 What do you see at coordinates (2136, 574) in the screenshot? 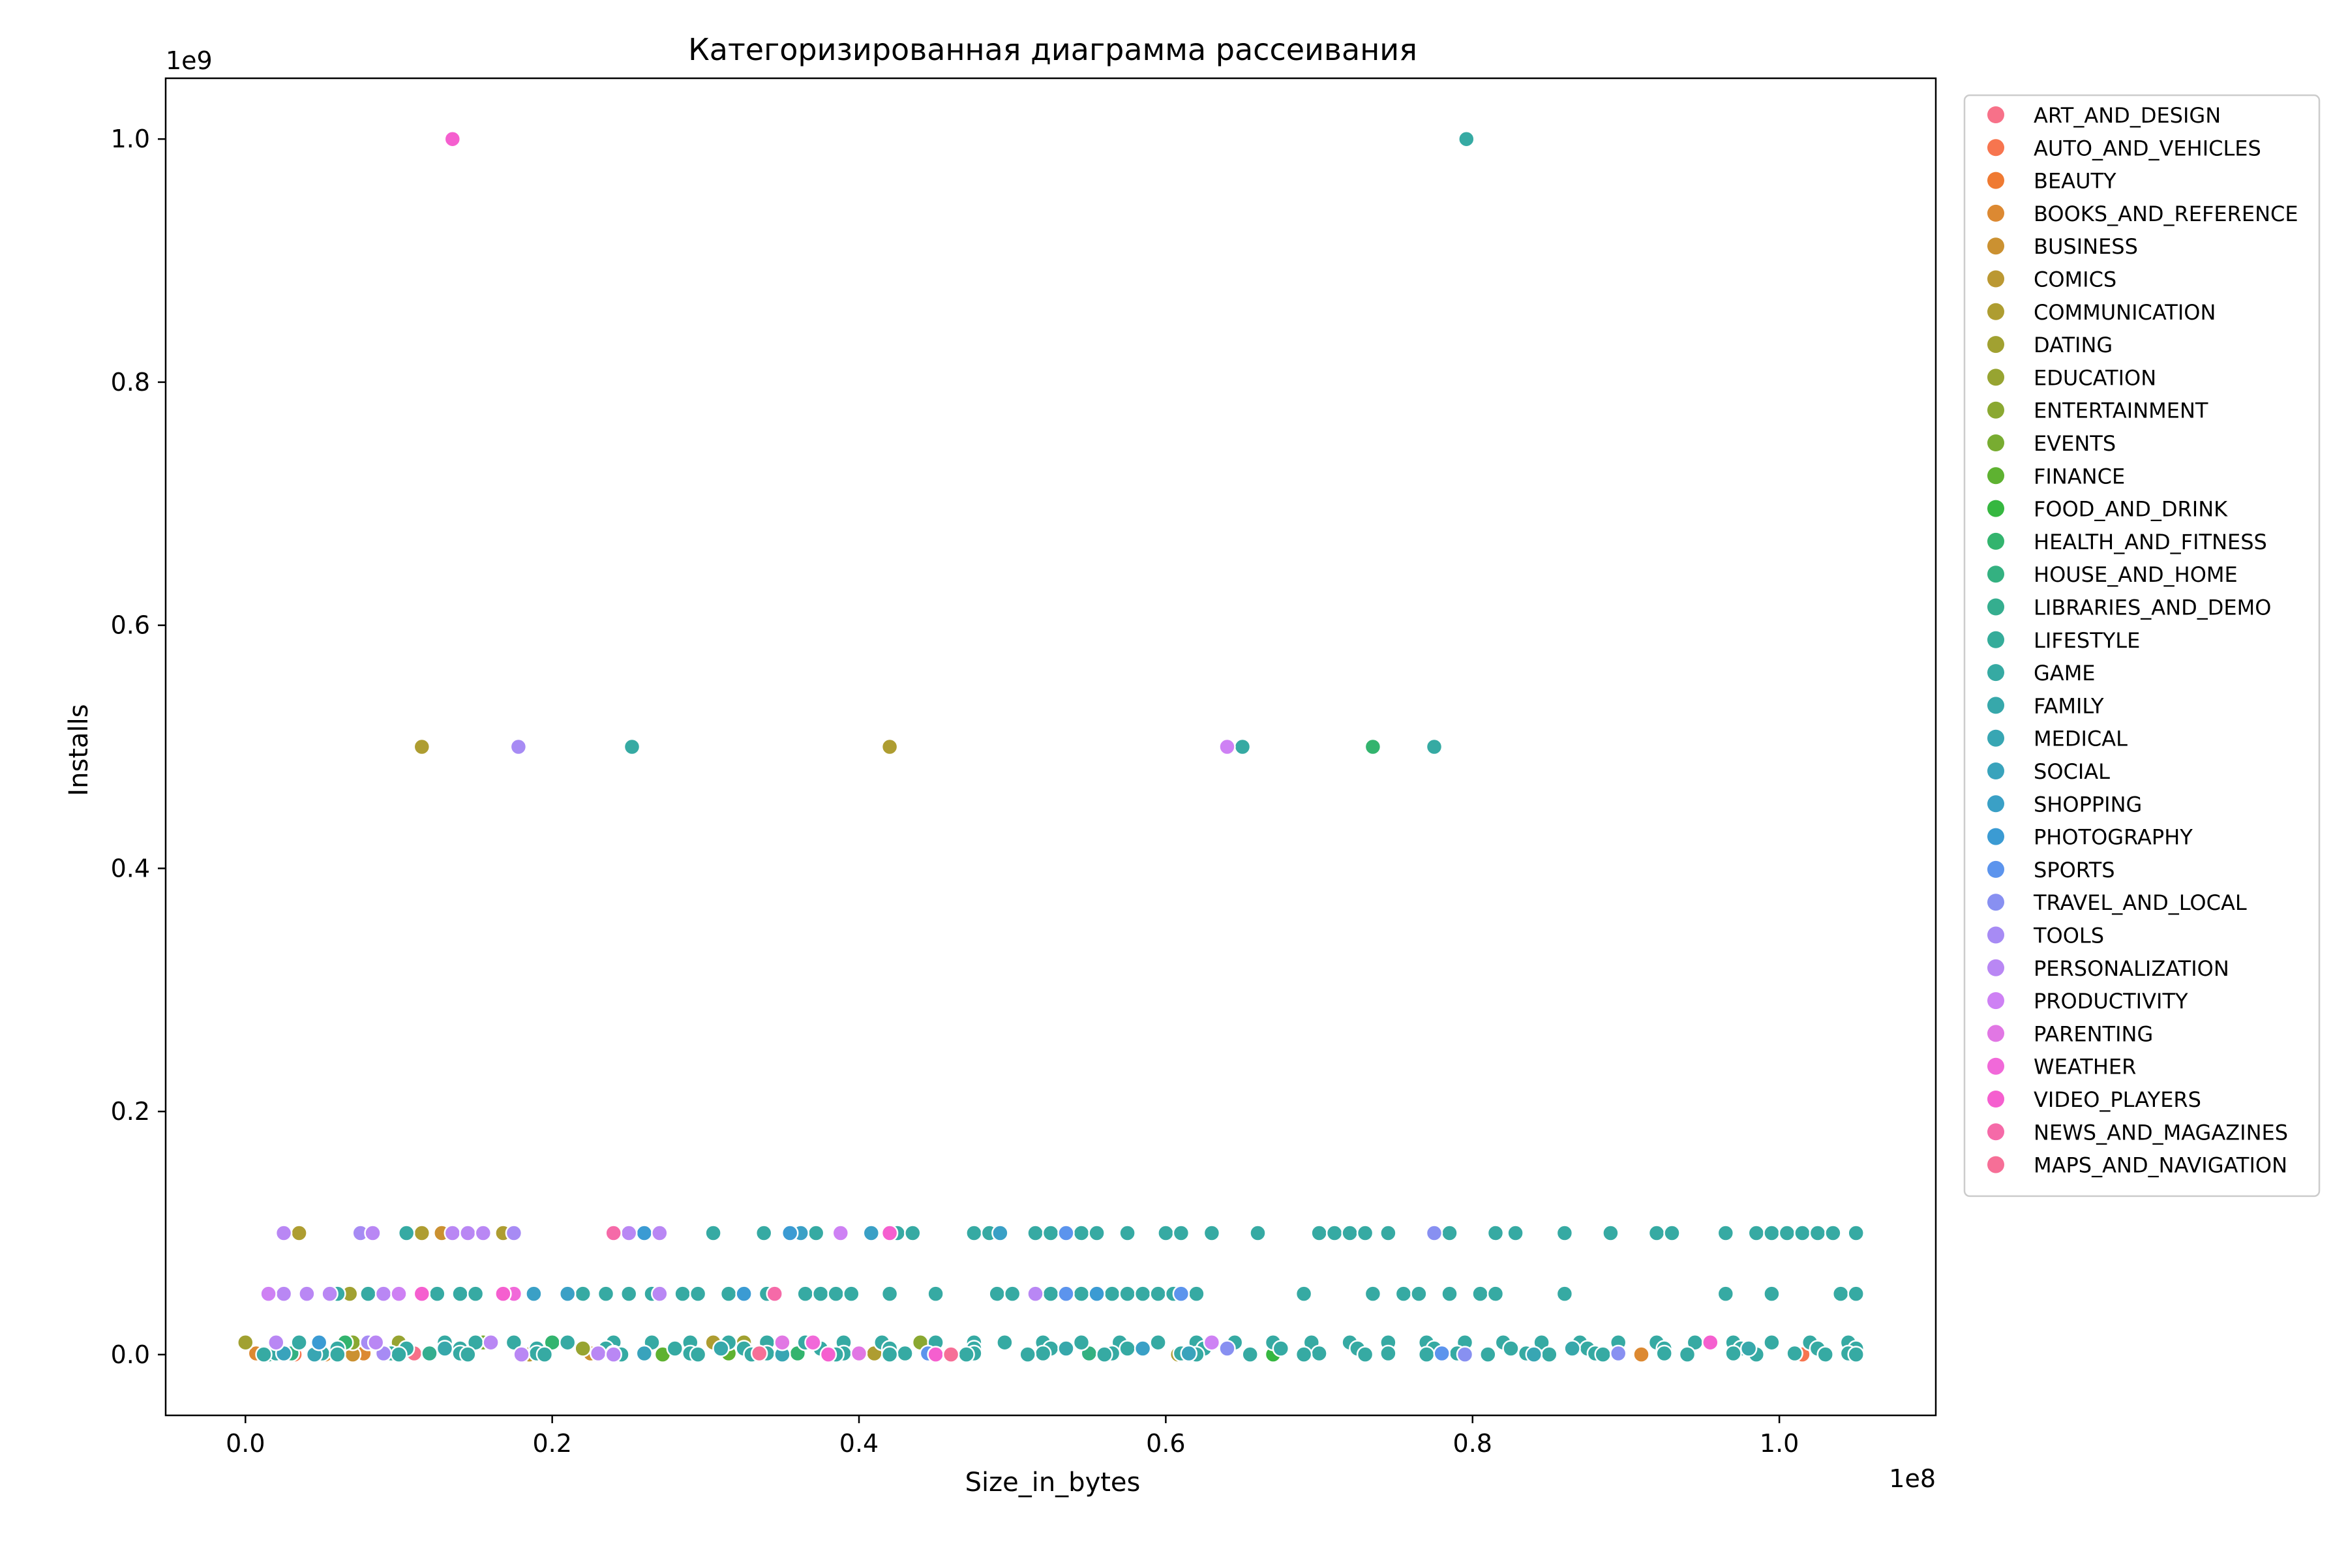
I see `legend-label: HOUSE_AND_HOME` at bounding box center [2136, 574].